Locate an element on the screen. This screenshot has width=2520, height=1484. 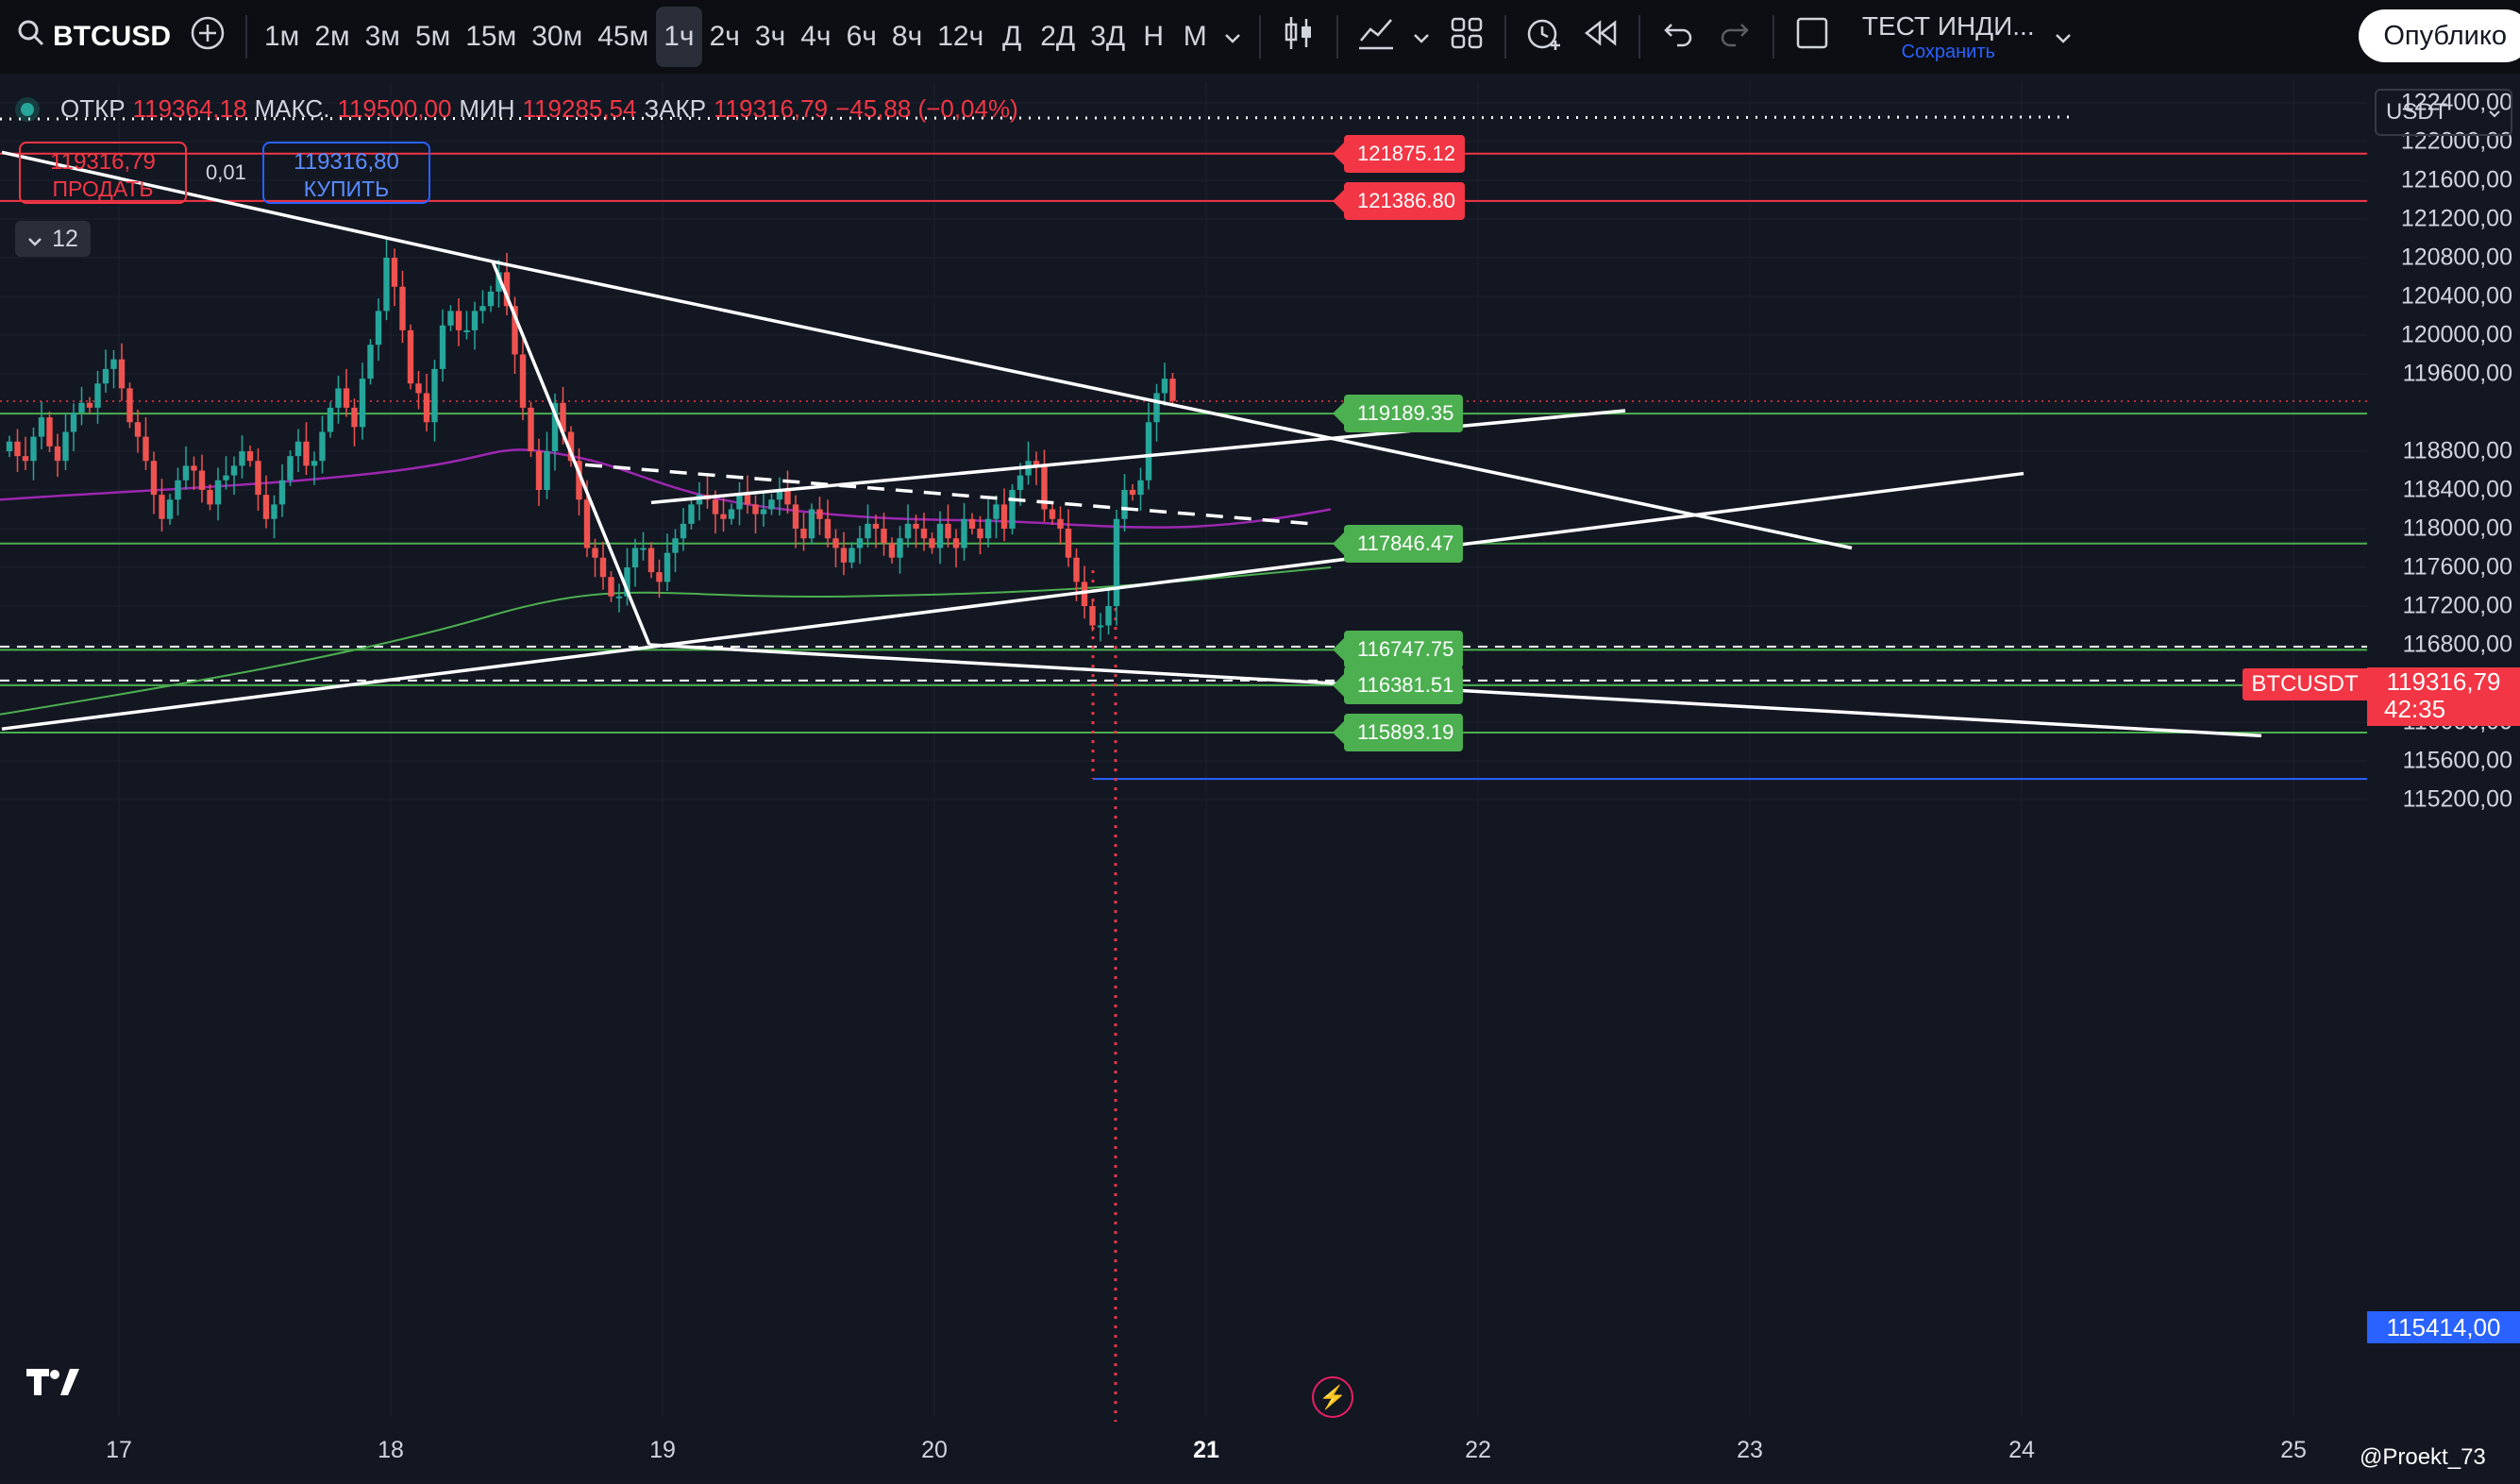
interval-12: 8ч is located at coordinates (907, 36).